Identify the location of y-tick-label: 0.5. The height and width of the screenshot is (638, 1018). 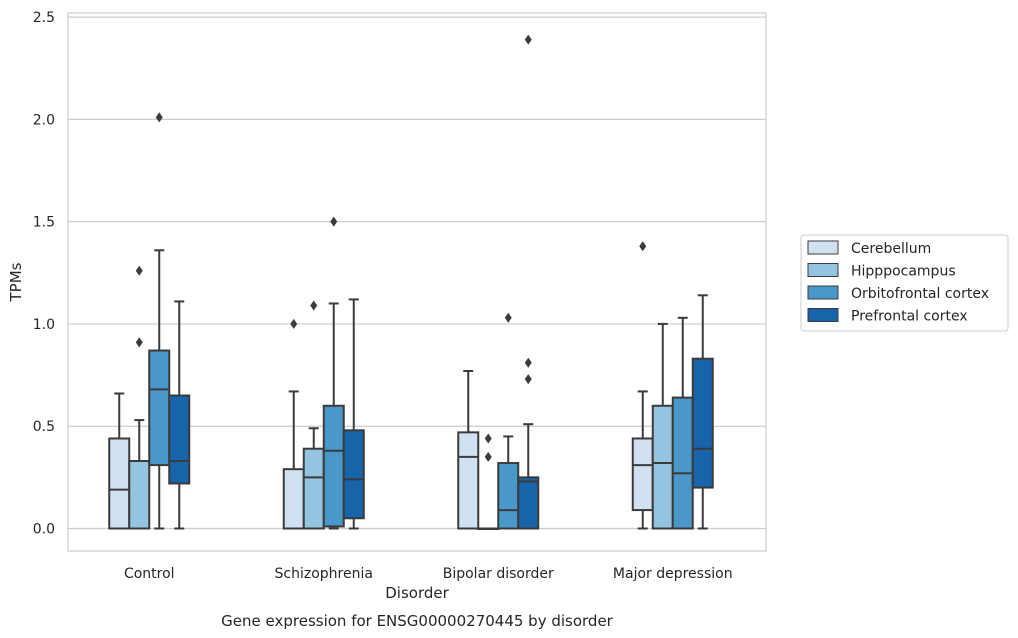
(44, 427).